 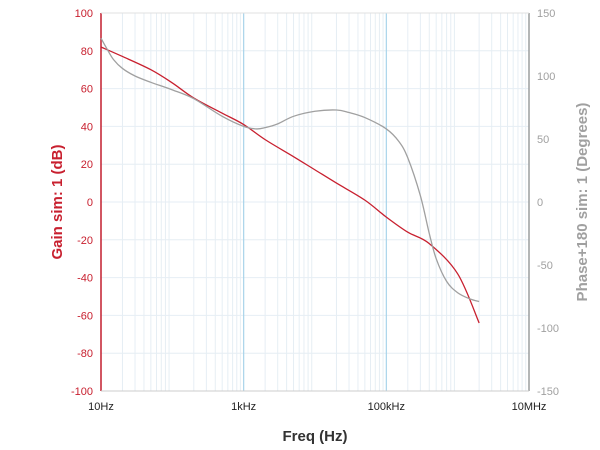 What do you see at coordinates (548, 392) in the screenshot?
I see `right-tick-label: -150` at bounding box center [548, 392].